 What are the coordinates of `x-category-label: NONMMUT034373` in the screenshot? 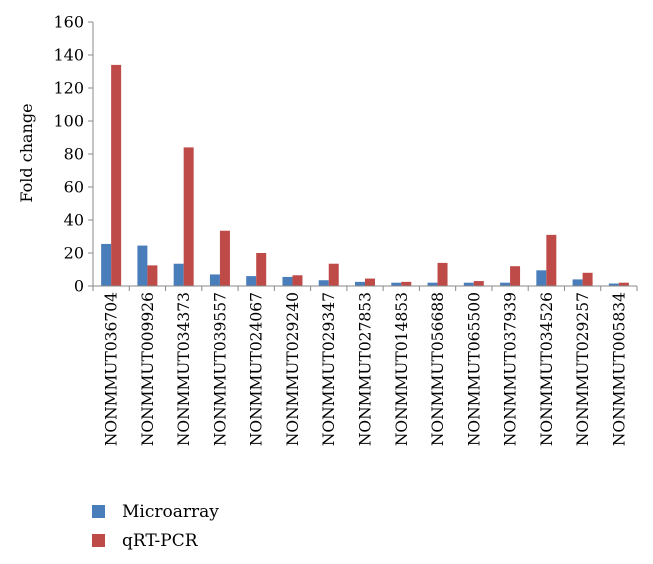 It's located at (184, 369).